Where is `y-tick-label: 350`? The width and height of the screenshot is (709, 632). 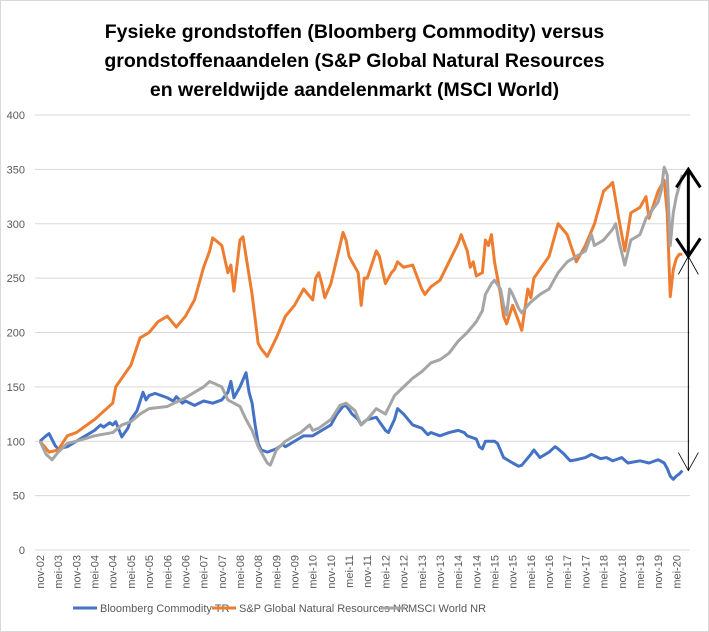 y-tick-label: 350 is located at coordinates (16, 170).